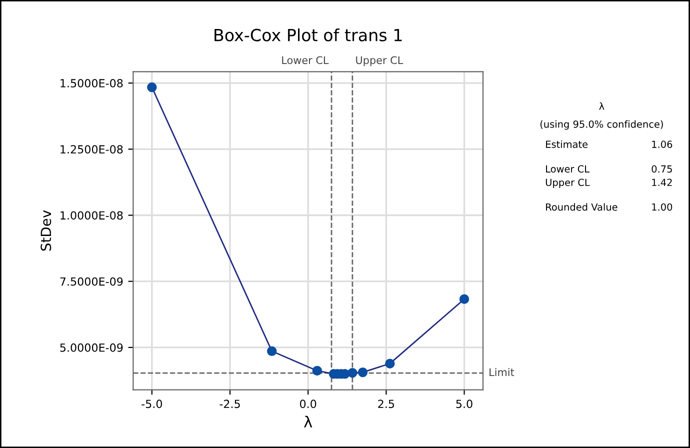 The image size is (690, 448). I want to click on ref-line-label: Limit, so click(502, 372).